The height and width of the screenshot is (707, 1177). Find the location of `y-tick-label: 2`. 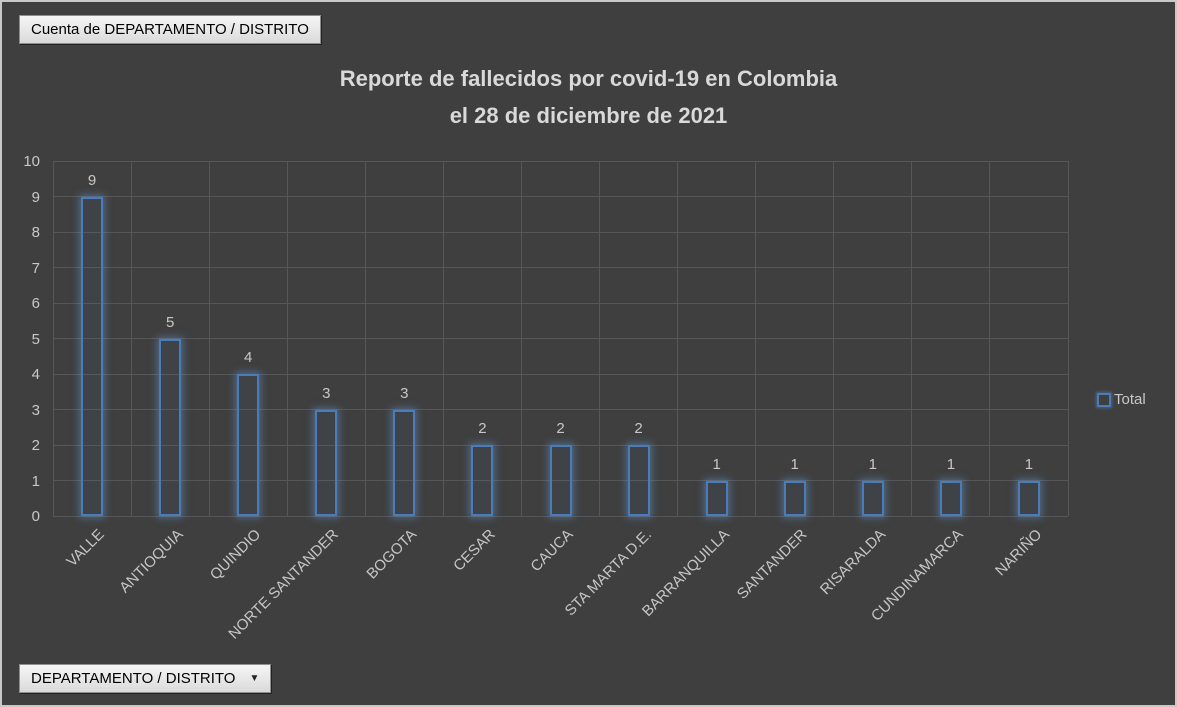

y-tick-label: 2 is located at coordinates (35, 445).